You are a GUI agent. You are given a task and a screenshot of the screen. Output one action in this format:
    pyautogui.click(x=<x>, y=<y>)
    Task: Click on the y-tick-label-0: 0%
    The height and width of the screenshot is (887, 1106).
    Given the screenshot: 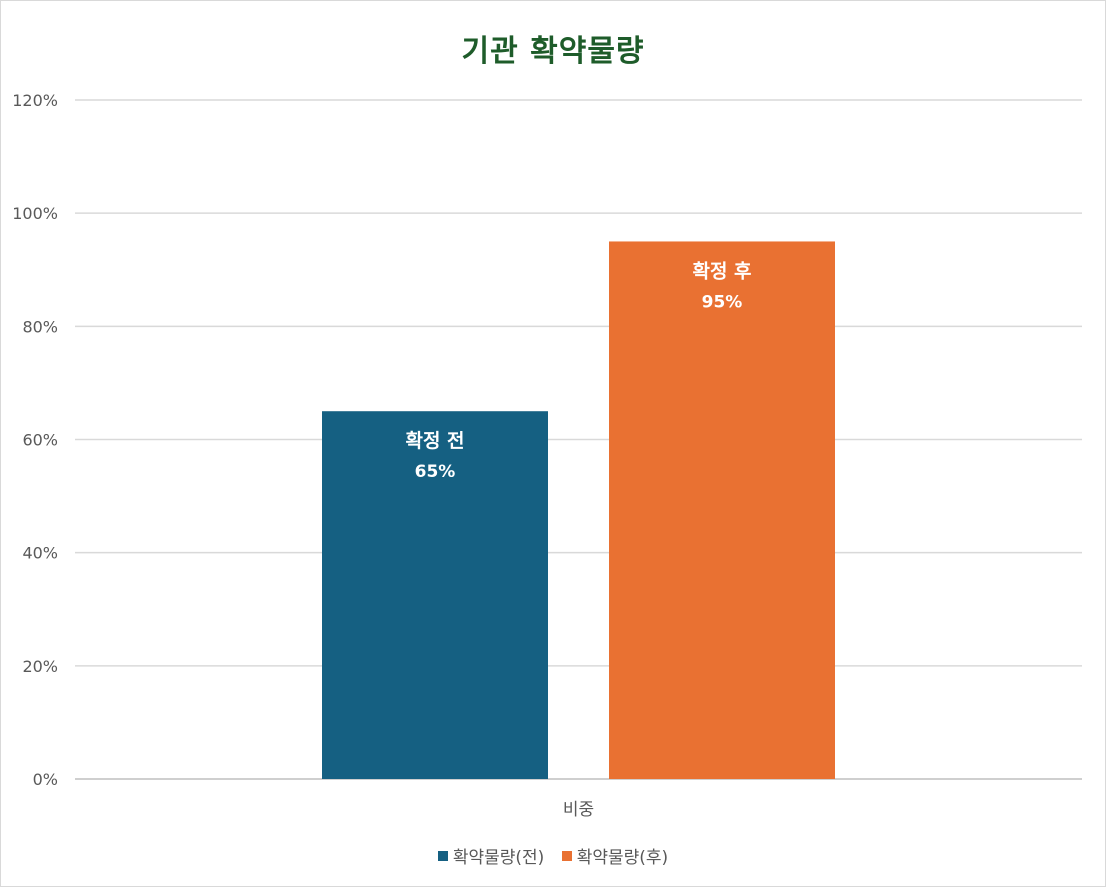 What is the action you would take?
    pyautogui.click(x=45, y=779)
    